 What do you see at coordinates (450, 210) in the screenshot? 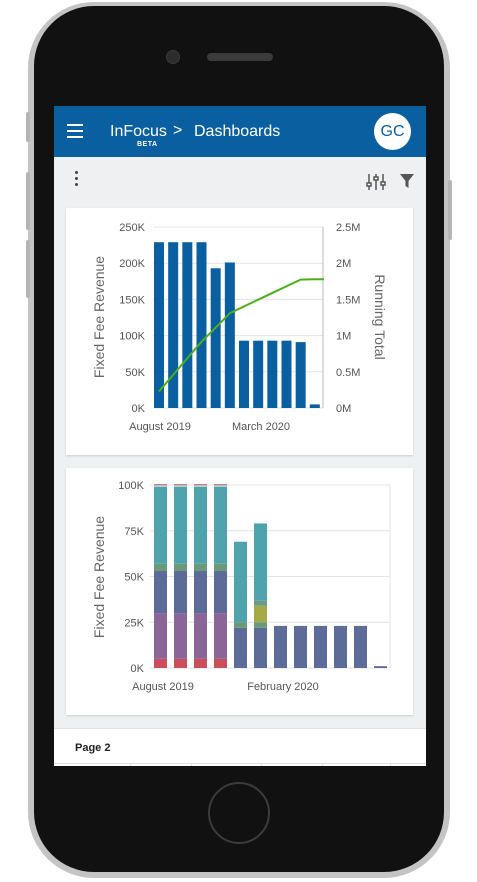
I see `power-button` at bounding box center [450, 210].